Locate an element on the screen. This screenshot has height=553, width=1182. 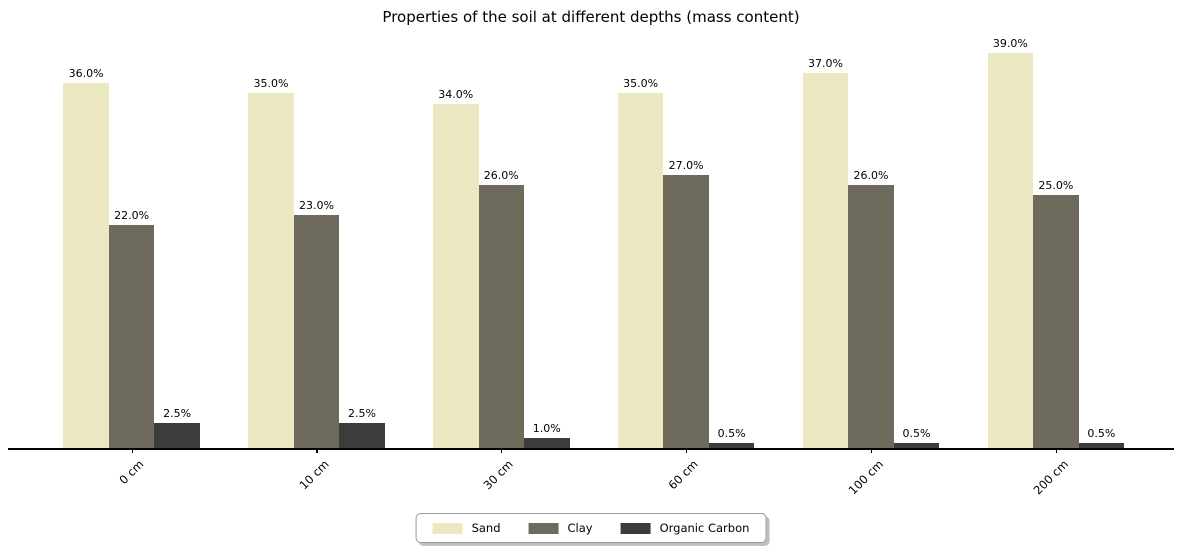
bar-organic-carbon-100-cm: 0.5% is located at coordinates (916, 437).